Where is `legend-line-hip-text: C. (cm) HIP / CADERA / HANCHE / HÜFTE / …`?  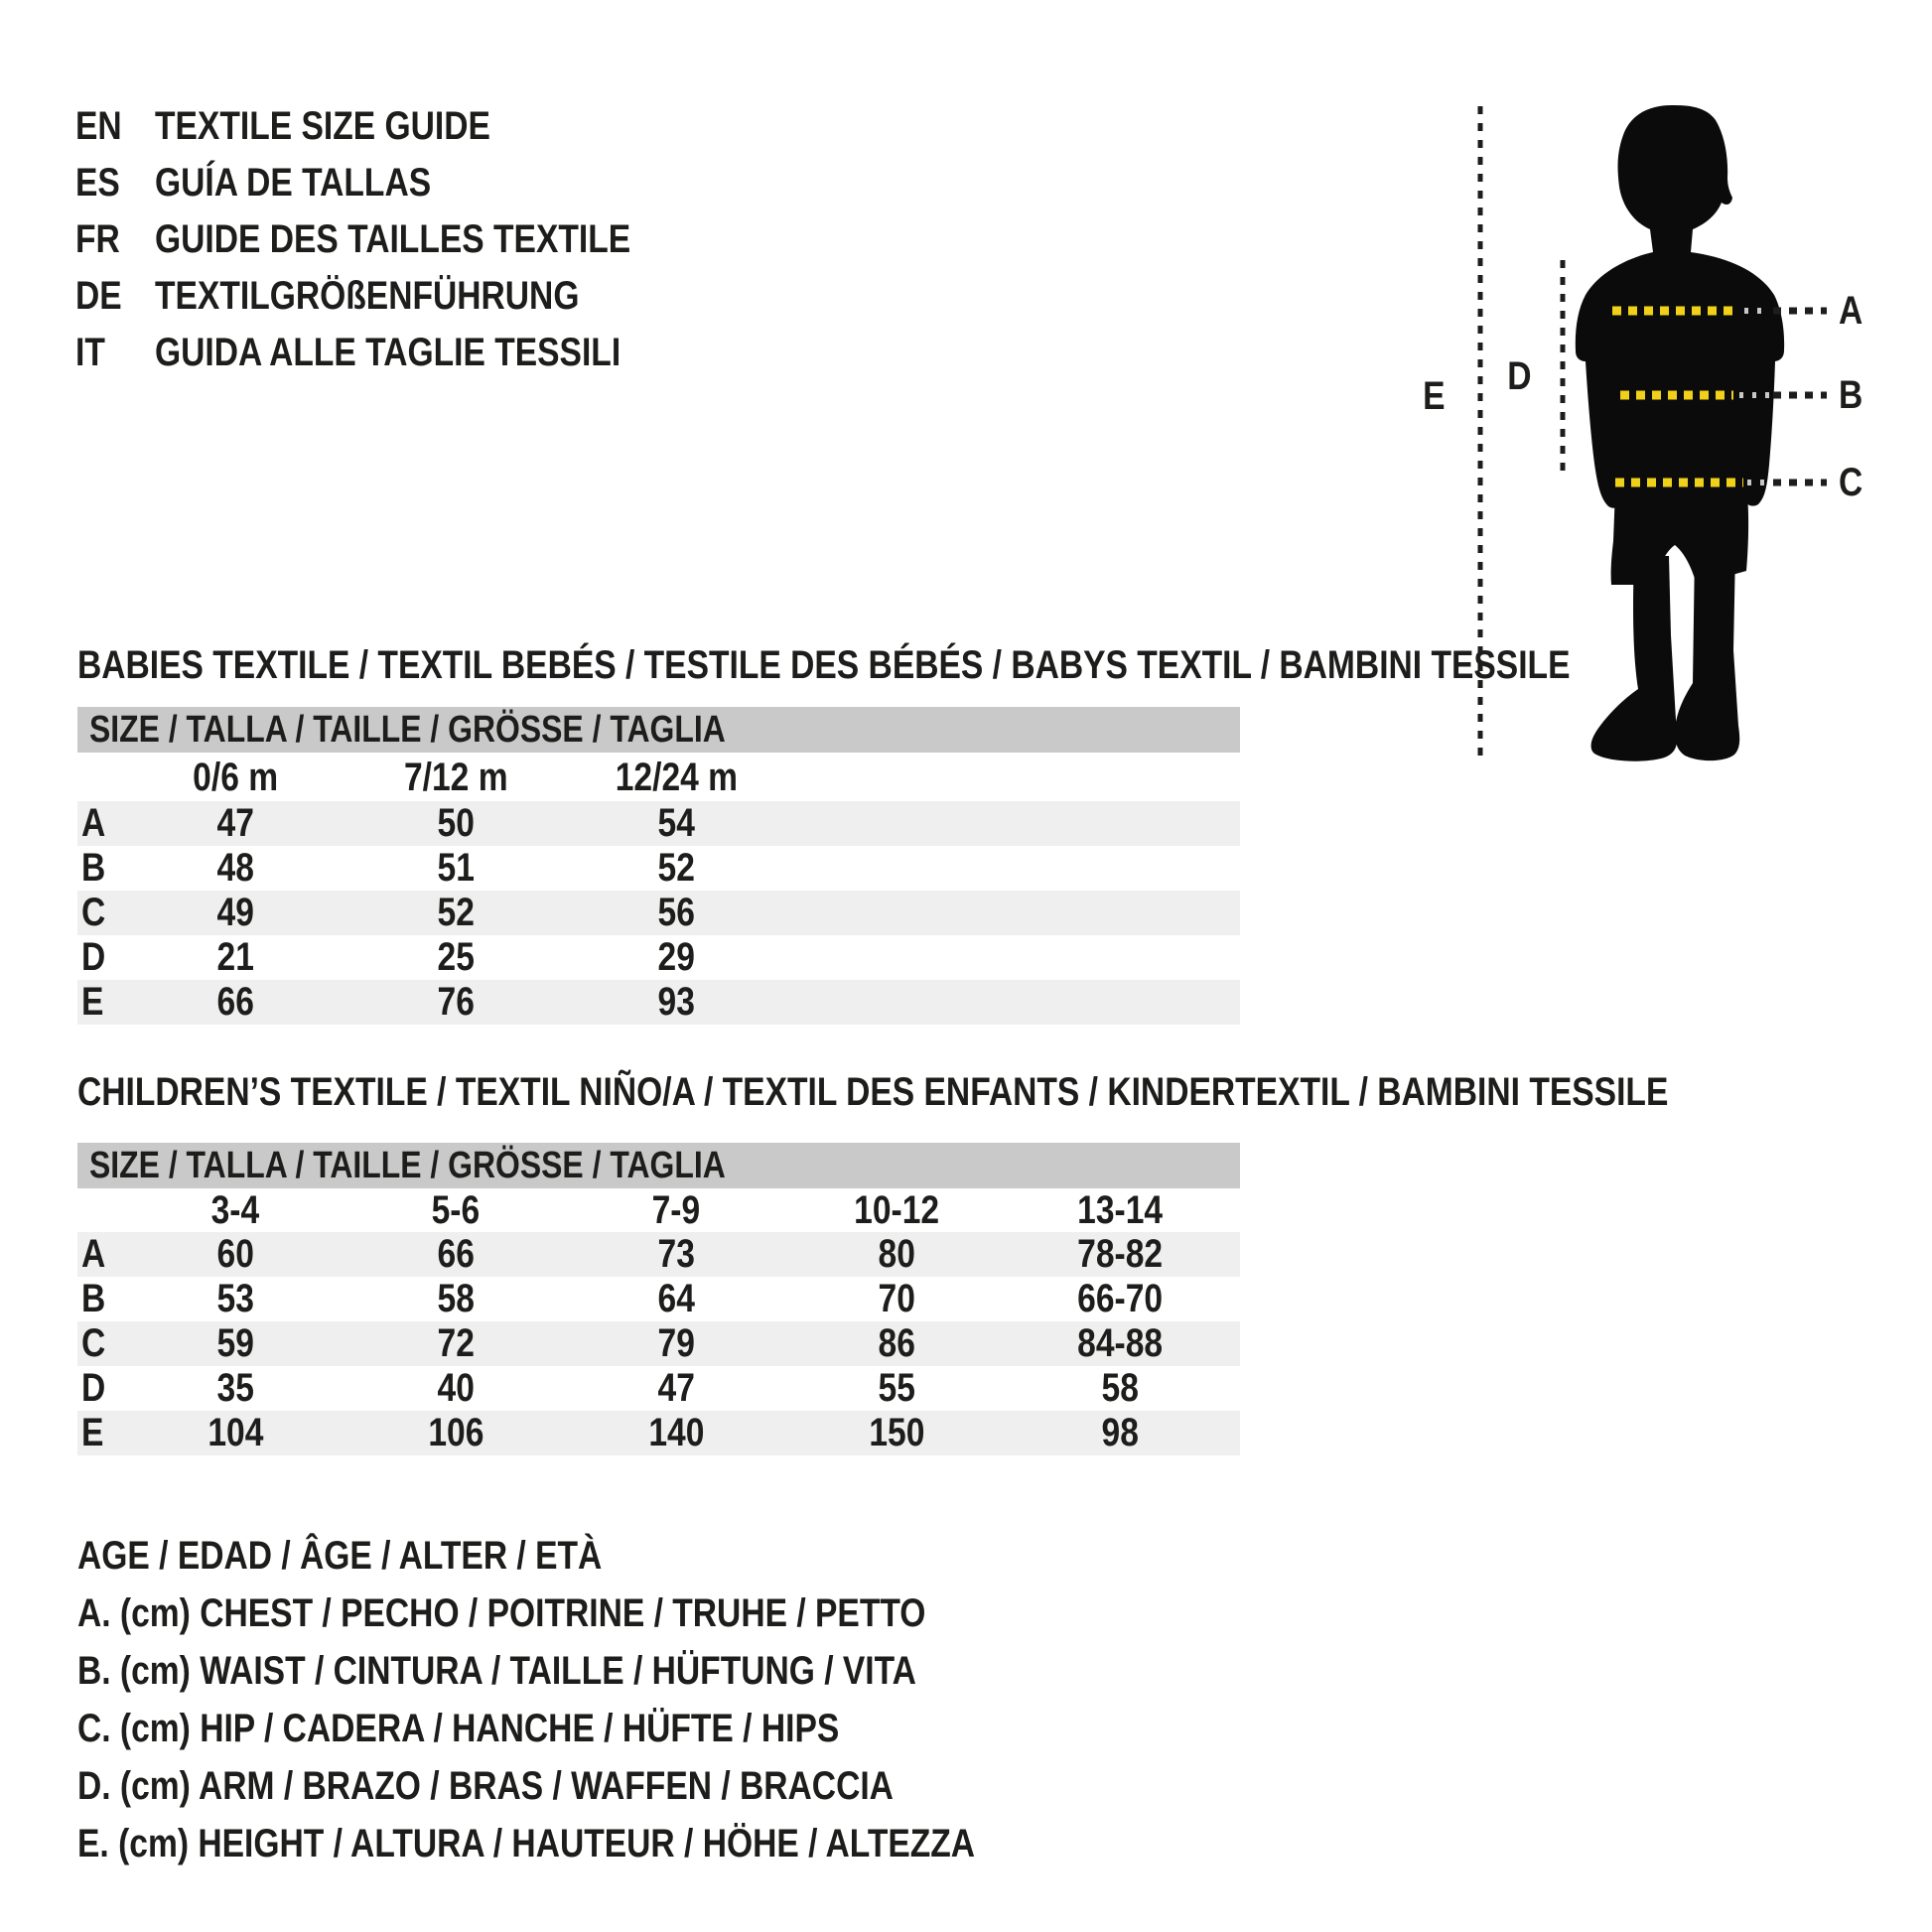 legend-line-hip-text: C. (cm) HIP / CADERA / HANCHE / HÜFTE / … is located at coordinates (458, 1729).